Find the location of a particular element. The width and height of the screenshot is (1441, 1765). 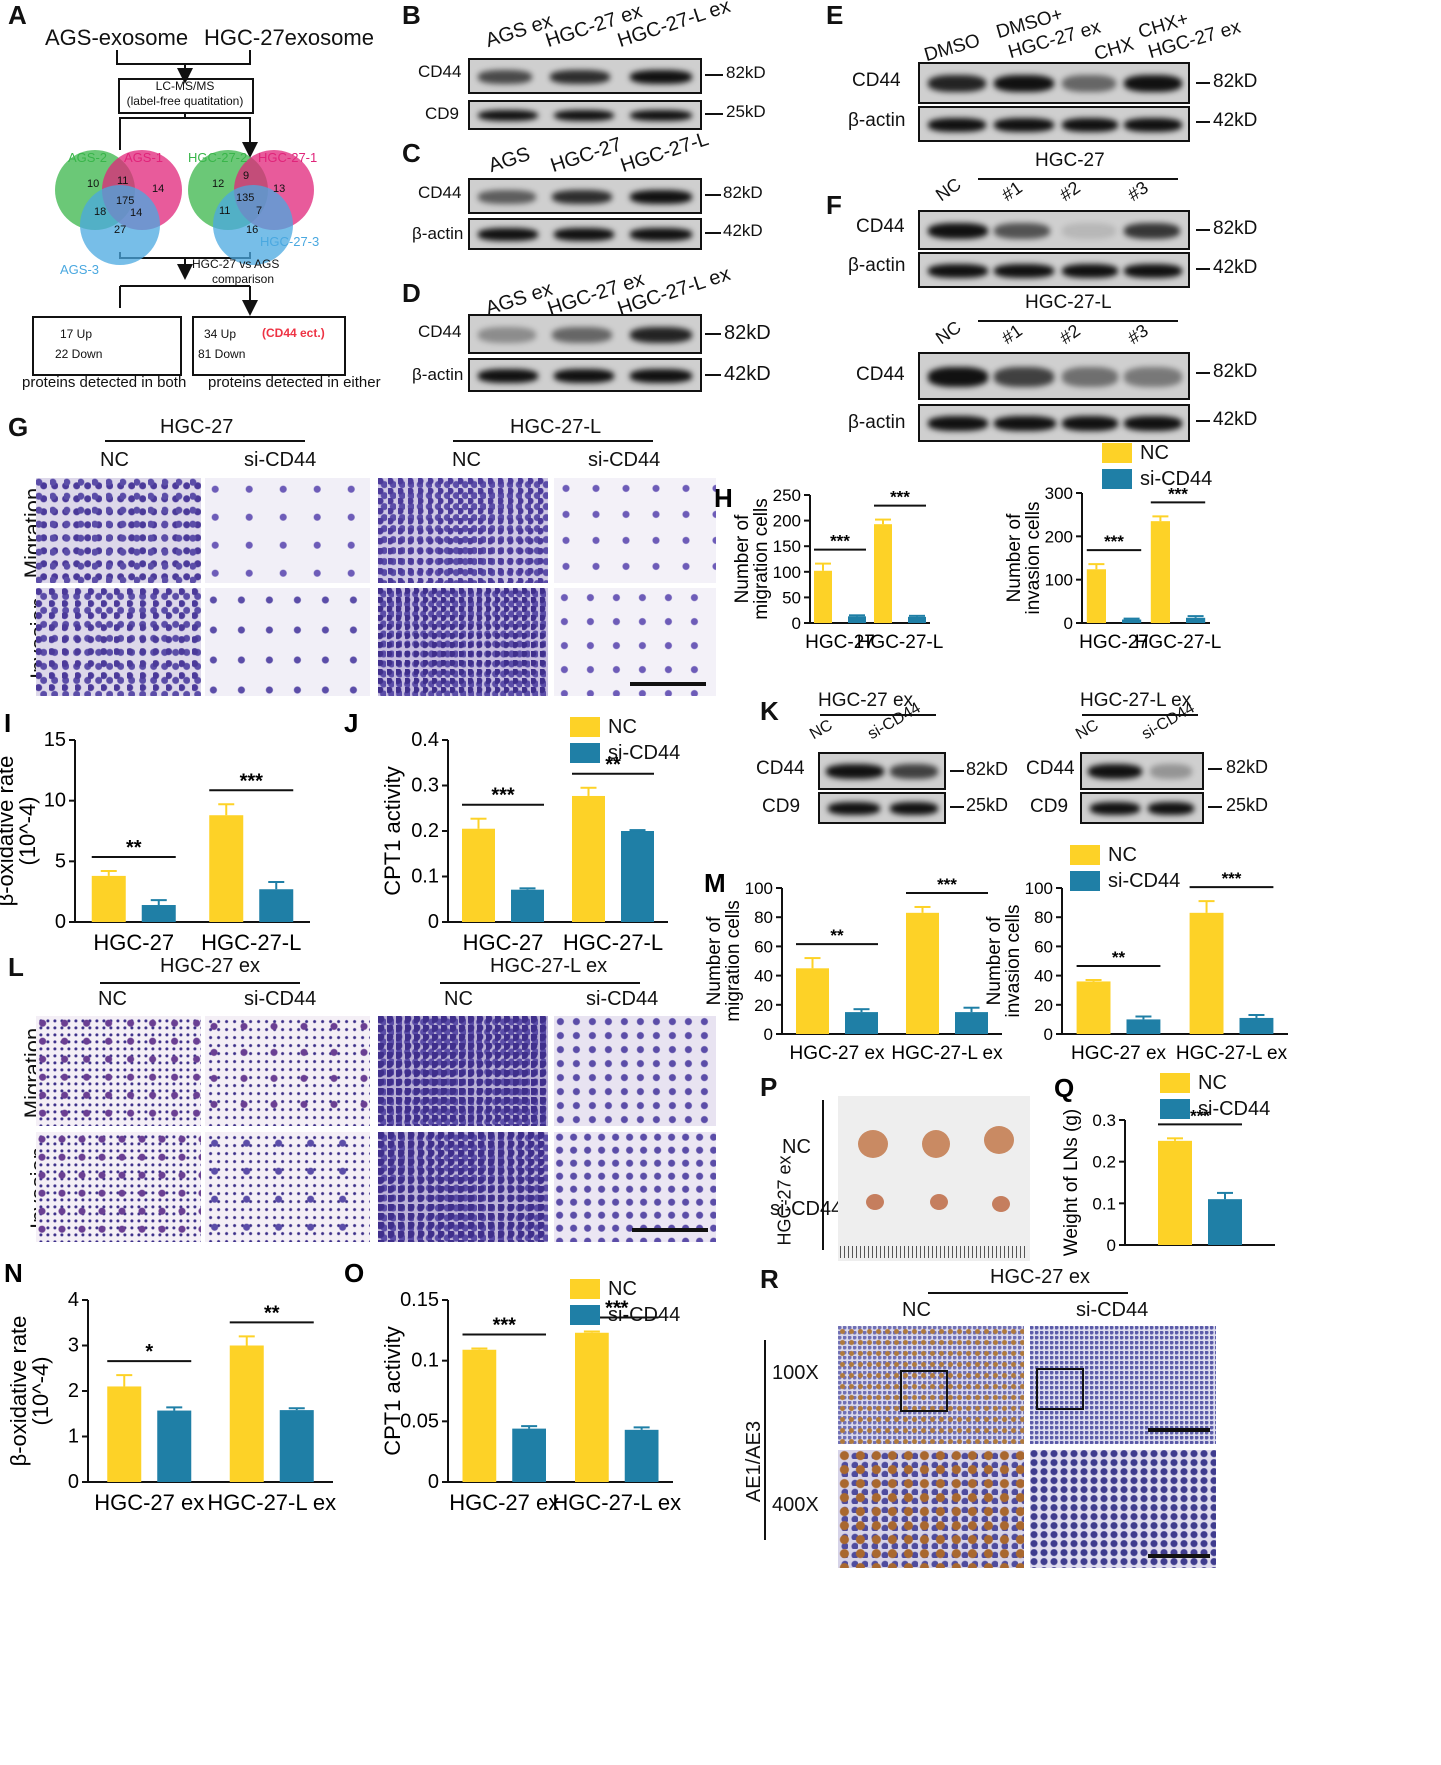

magnification-label: 400X is located at coordinates (795, 1505).